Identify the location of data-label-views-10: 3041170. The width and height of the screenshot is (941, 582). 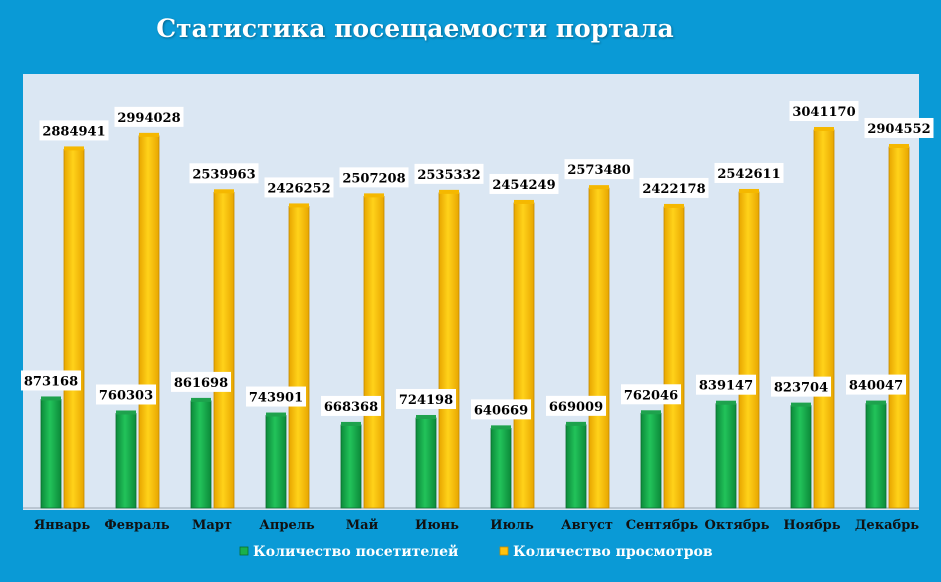
(823, 112).